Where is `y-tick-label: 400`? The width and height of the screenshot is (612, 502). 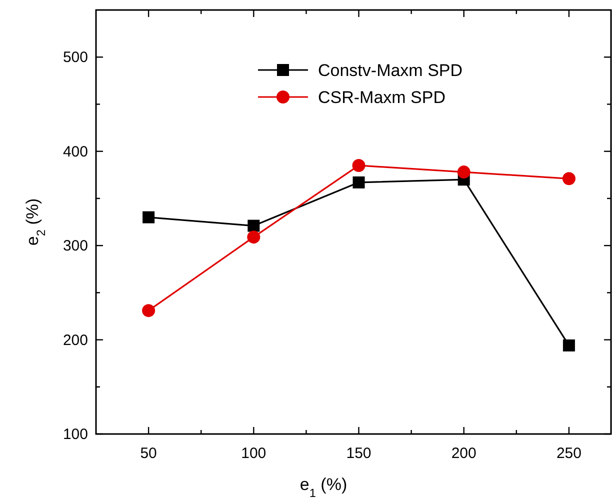 y-tick-label: 400 is located at coordinates (75, 151).